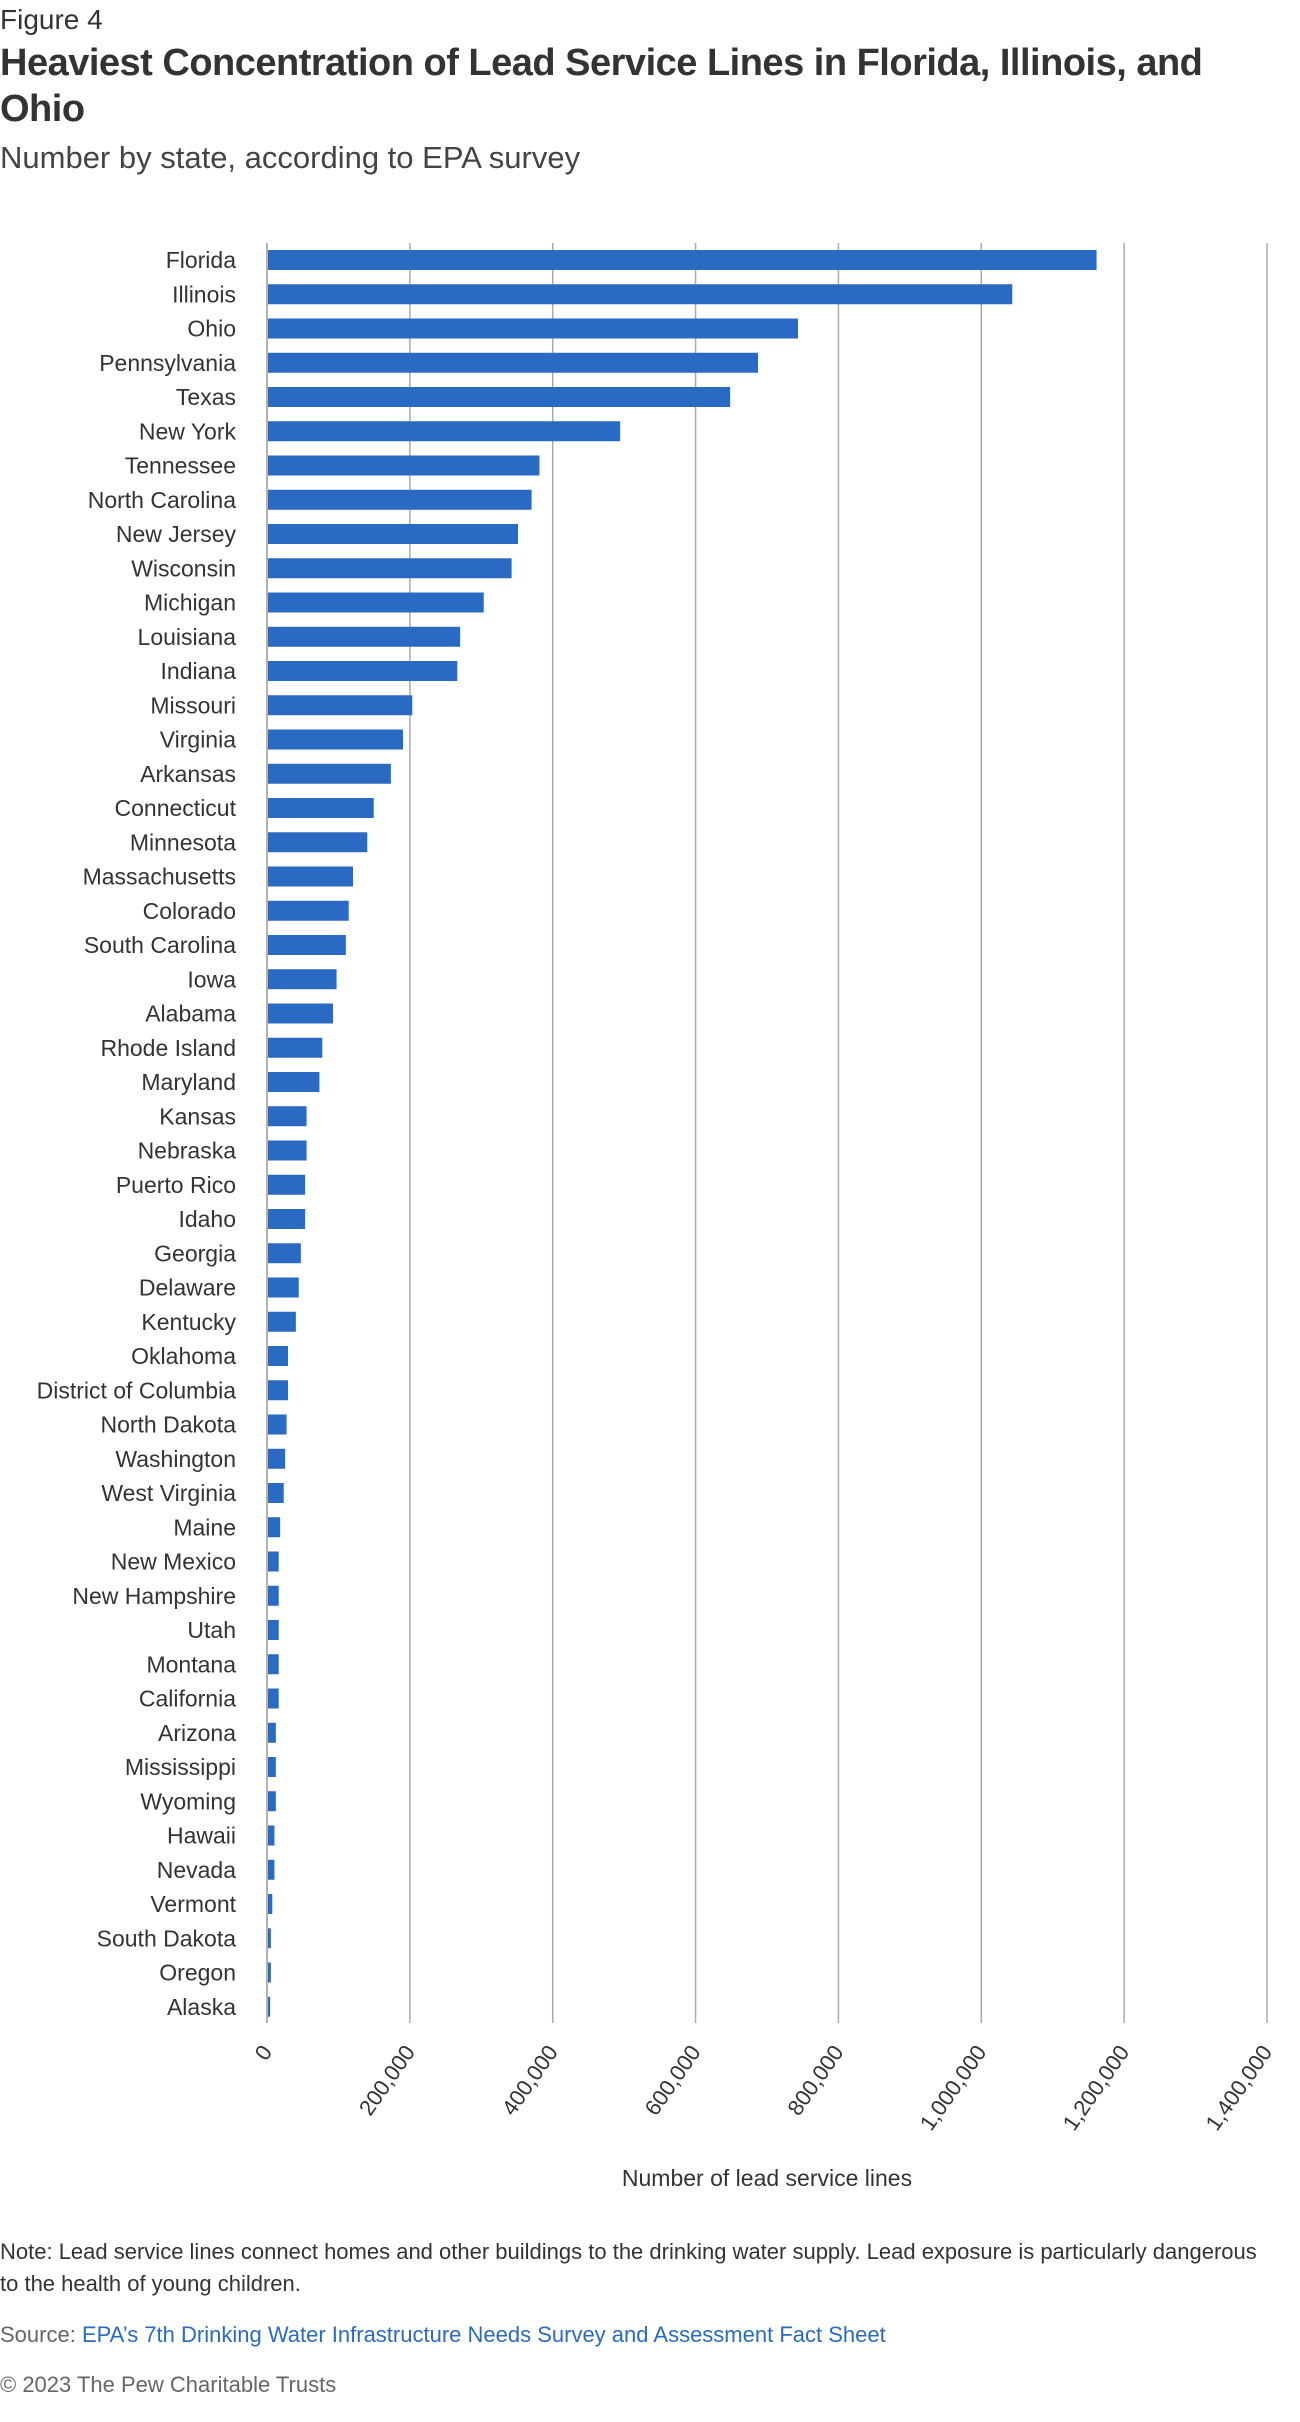 The width and height of the screenshot is (1300, 2422). I want to click on category-label: Puerto Rico, so click(176, 1185).